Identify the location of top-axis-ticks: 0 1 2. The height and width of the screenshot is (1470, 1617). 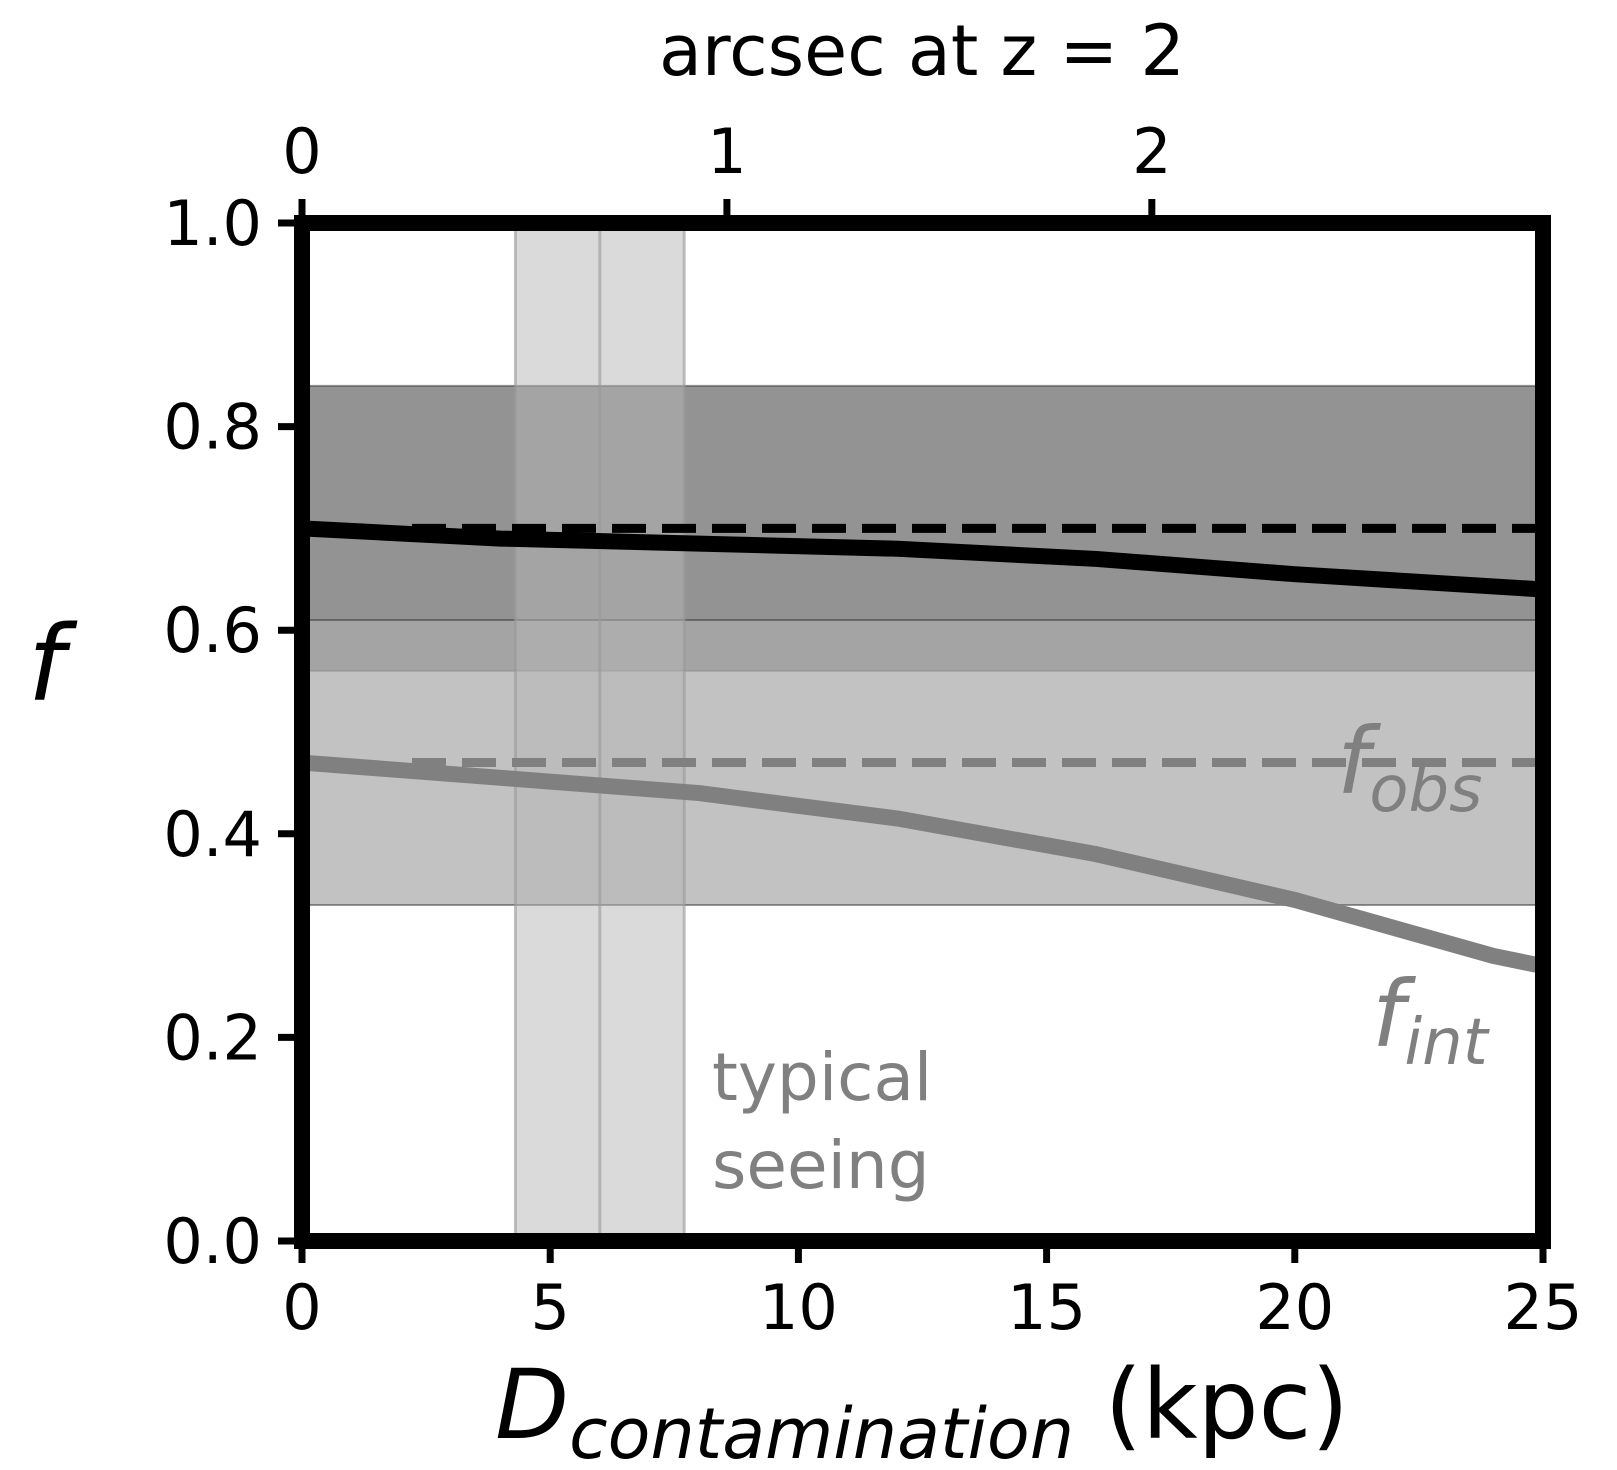
(727, 169).